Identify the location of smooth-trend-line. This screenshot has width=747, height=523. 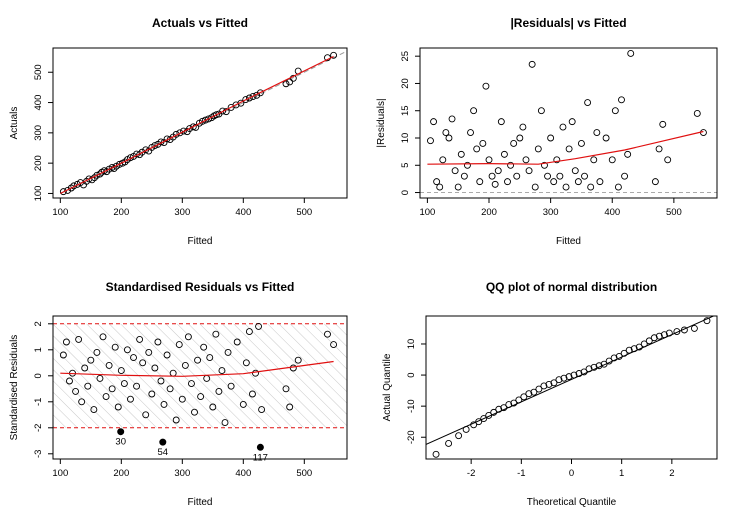
(197, 368).